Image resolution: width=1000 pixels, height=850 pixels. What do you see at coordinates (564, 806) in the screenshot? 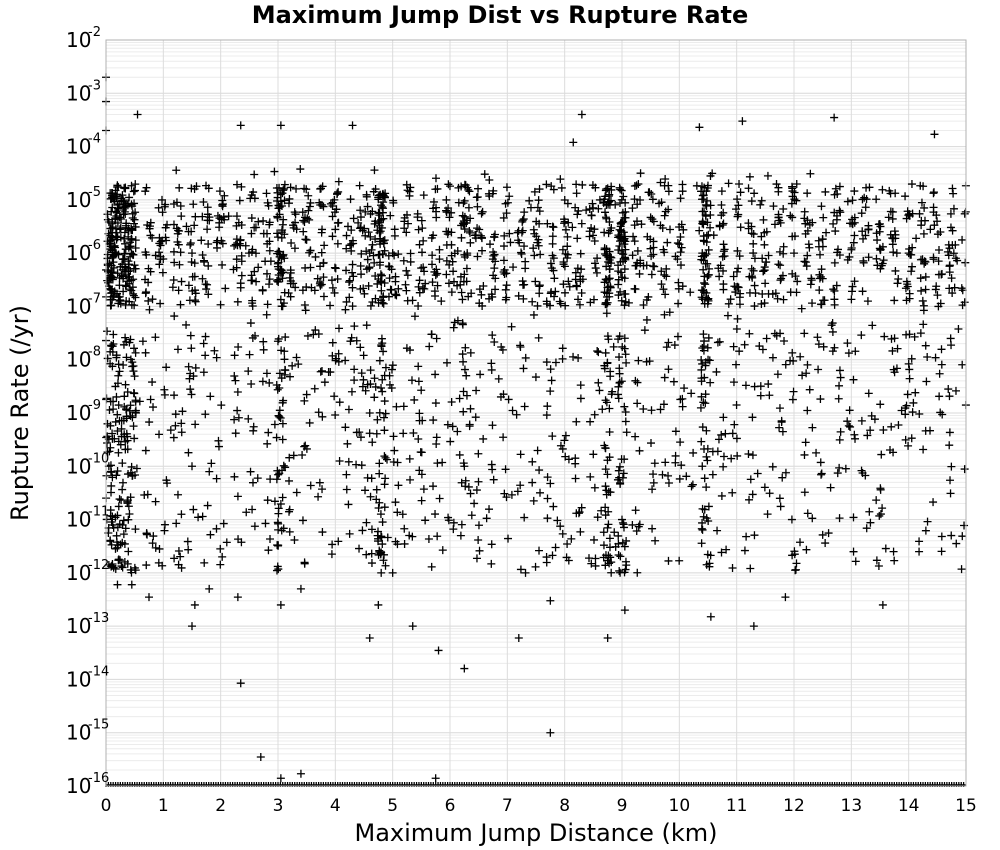
I see `x-tick-label: 8` at bounding box center [564, 806].